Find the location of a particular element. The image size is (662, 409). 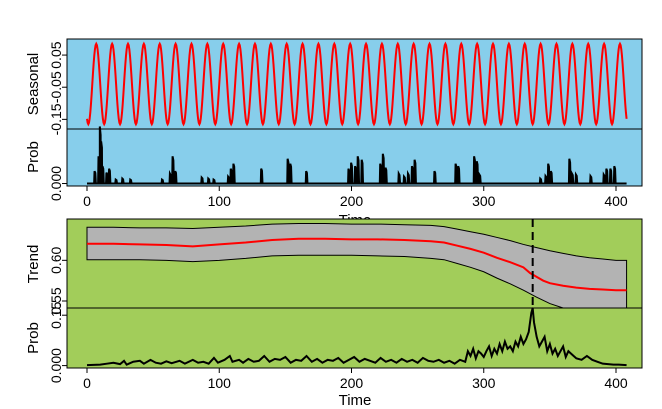

panel-trend-yaxis: 0.60 0.55 is located at coordinates (57, 280).